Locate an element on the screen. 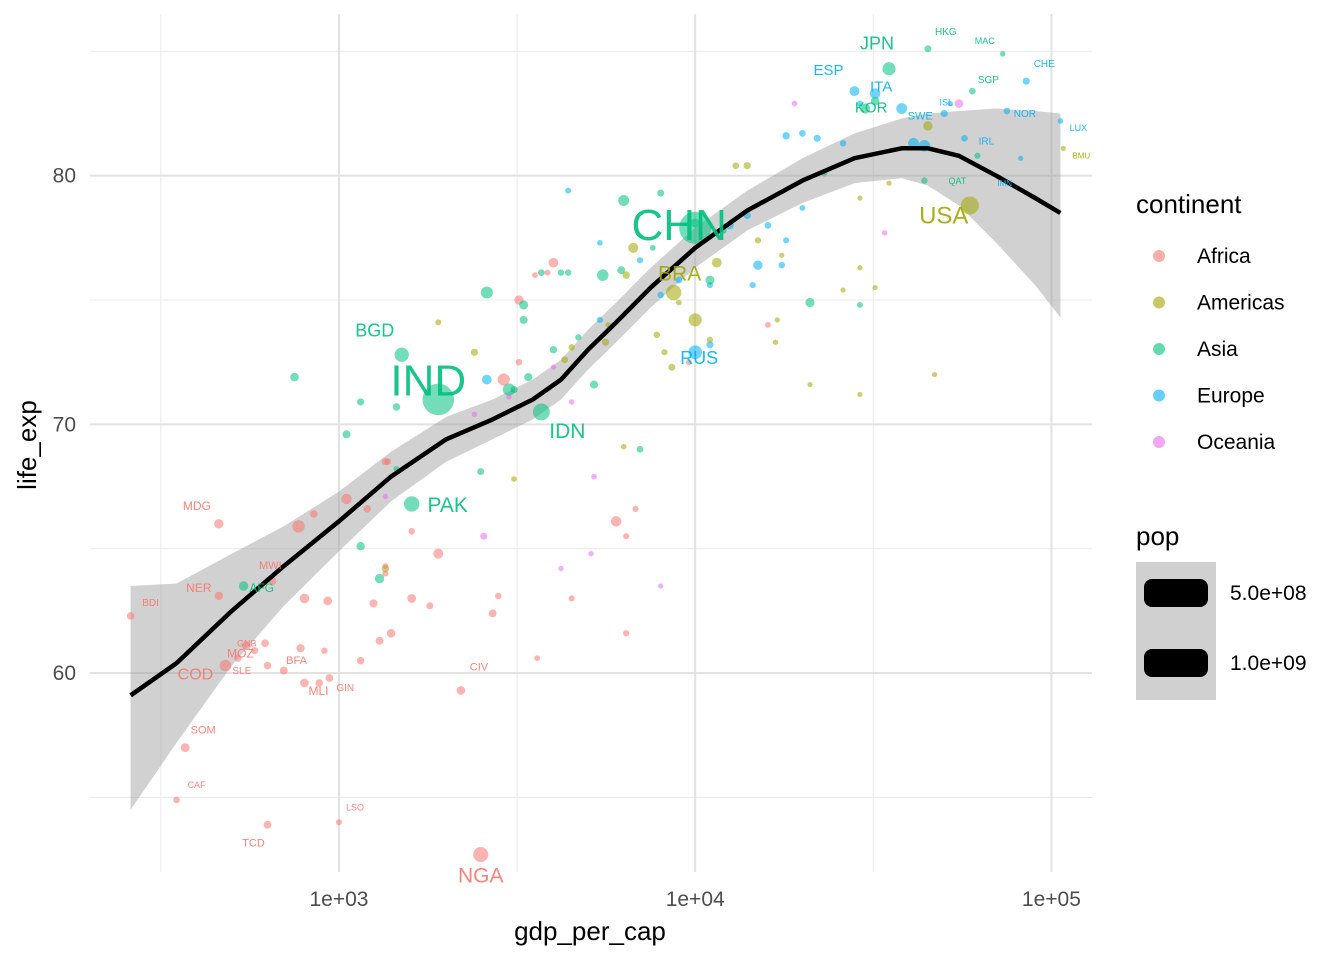 Image resolution: width=1344 pixels, height=960 pixels. legend-size-label: 1.0e+09 is located at coordinates (1268, 663).